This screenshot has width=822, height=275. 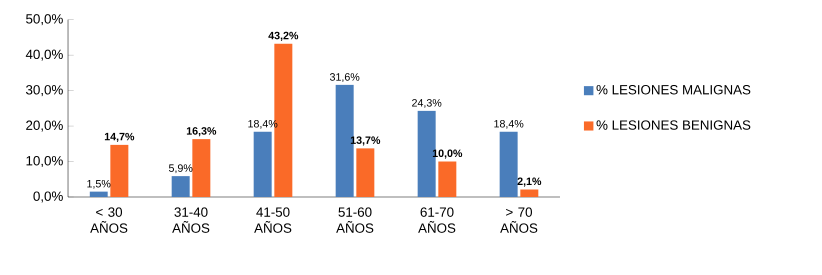 I want to click on legend-label: % LESIONES BENIGNAS, so click(x=673, y=125).